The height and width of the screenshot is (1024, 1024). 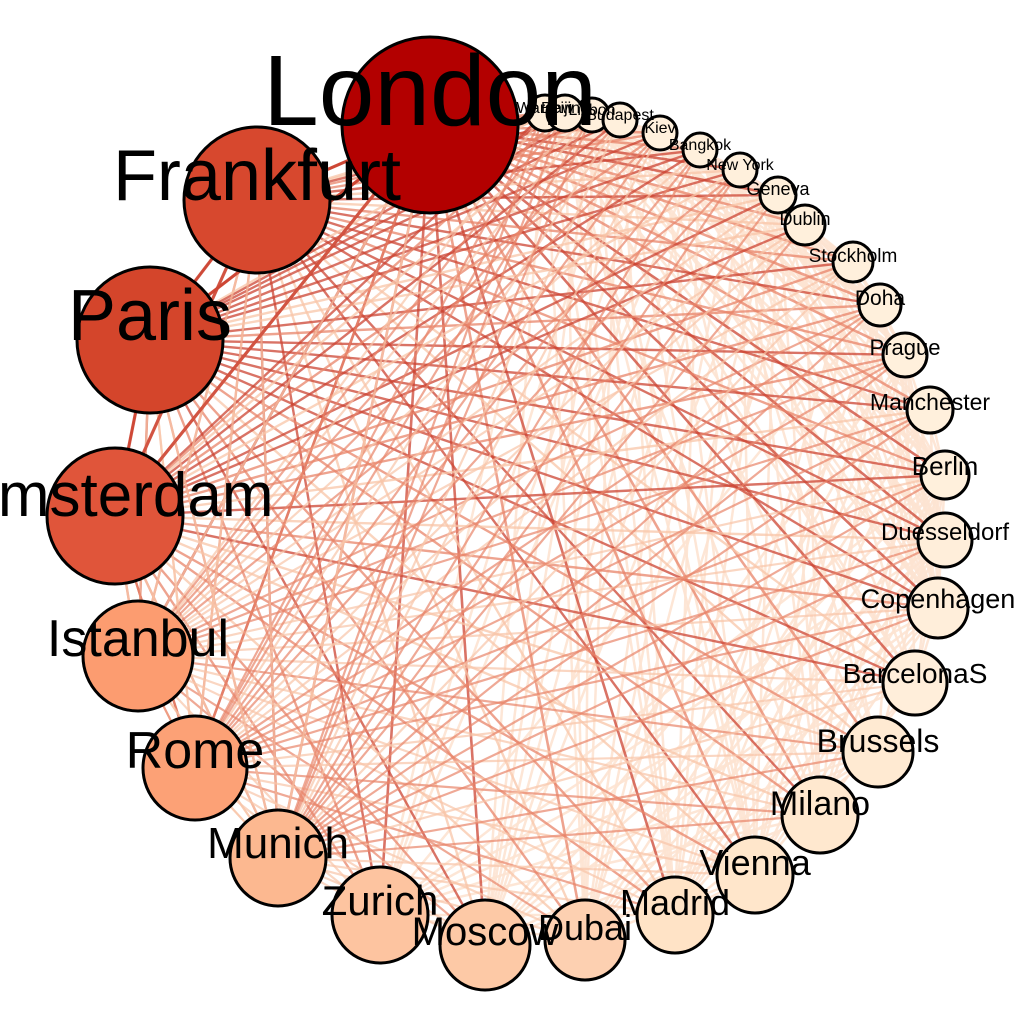 I want to click on node-circle-manchester, so click(x=930, y=410).